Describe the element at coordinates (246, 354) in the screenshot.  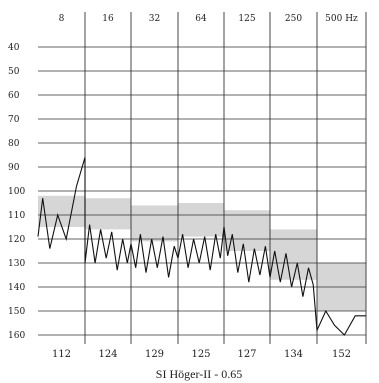
I see `band-value-label: 127` at that location.